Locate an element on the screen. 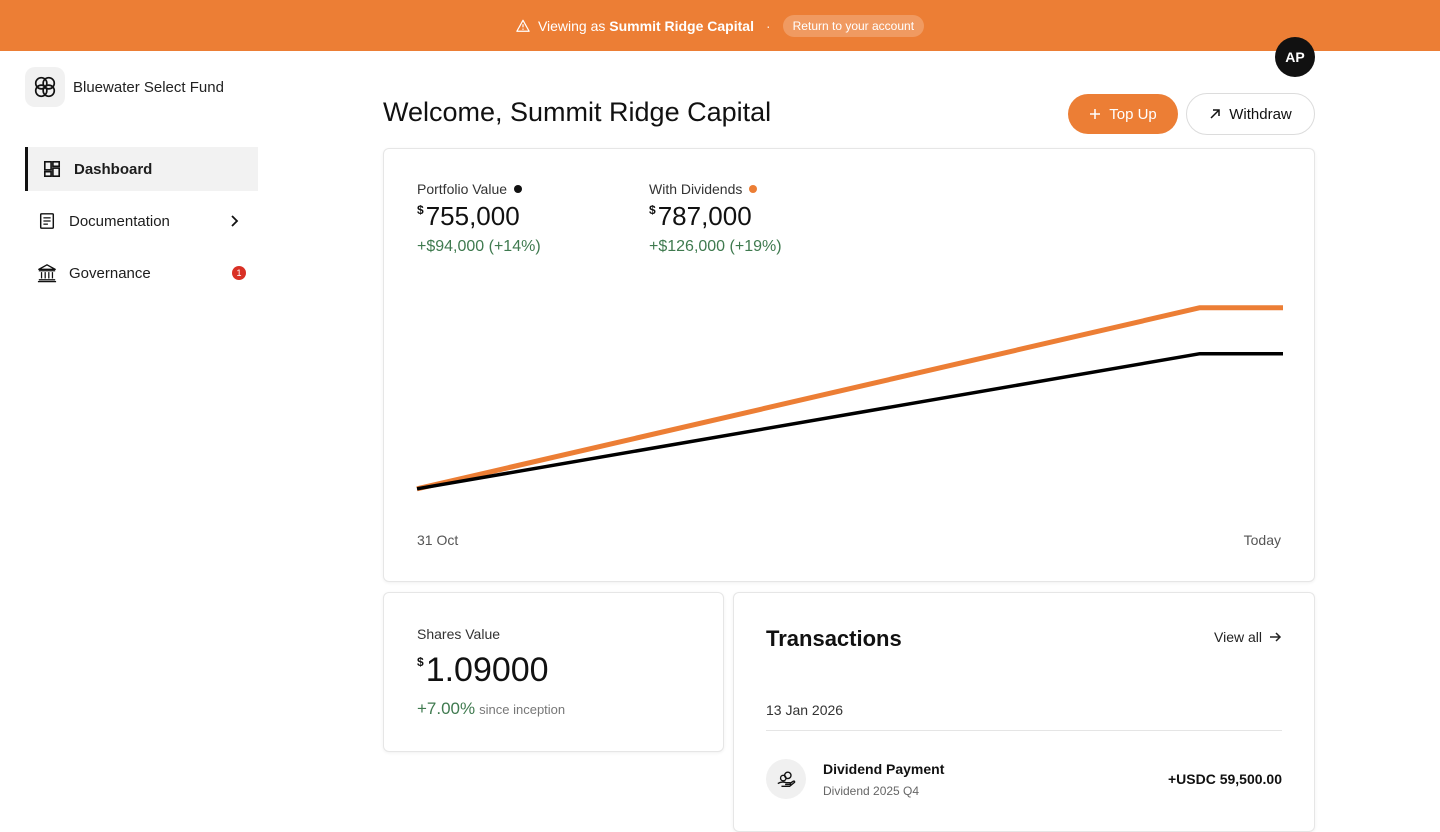 The image size is (1440, 832). series-line-portfolio is located at coordinates (849, 421).